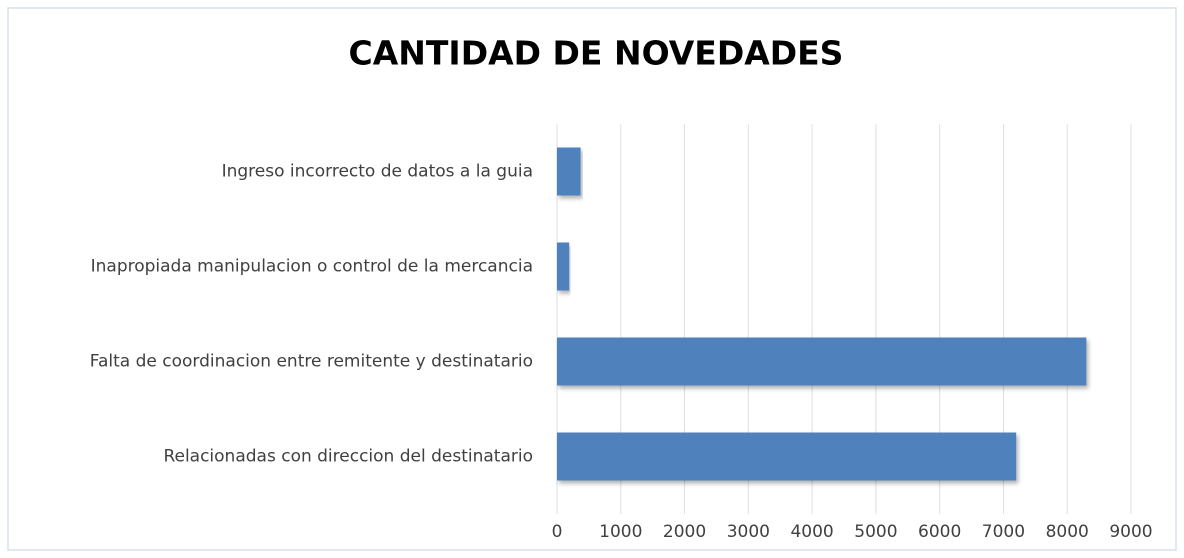 This screenshot has width=1184, height=558. What do you see at coordinates (748, 532) in the screenshot?
I see `x-tick-label: 3000` at bounding box center [748, 532].